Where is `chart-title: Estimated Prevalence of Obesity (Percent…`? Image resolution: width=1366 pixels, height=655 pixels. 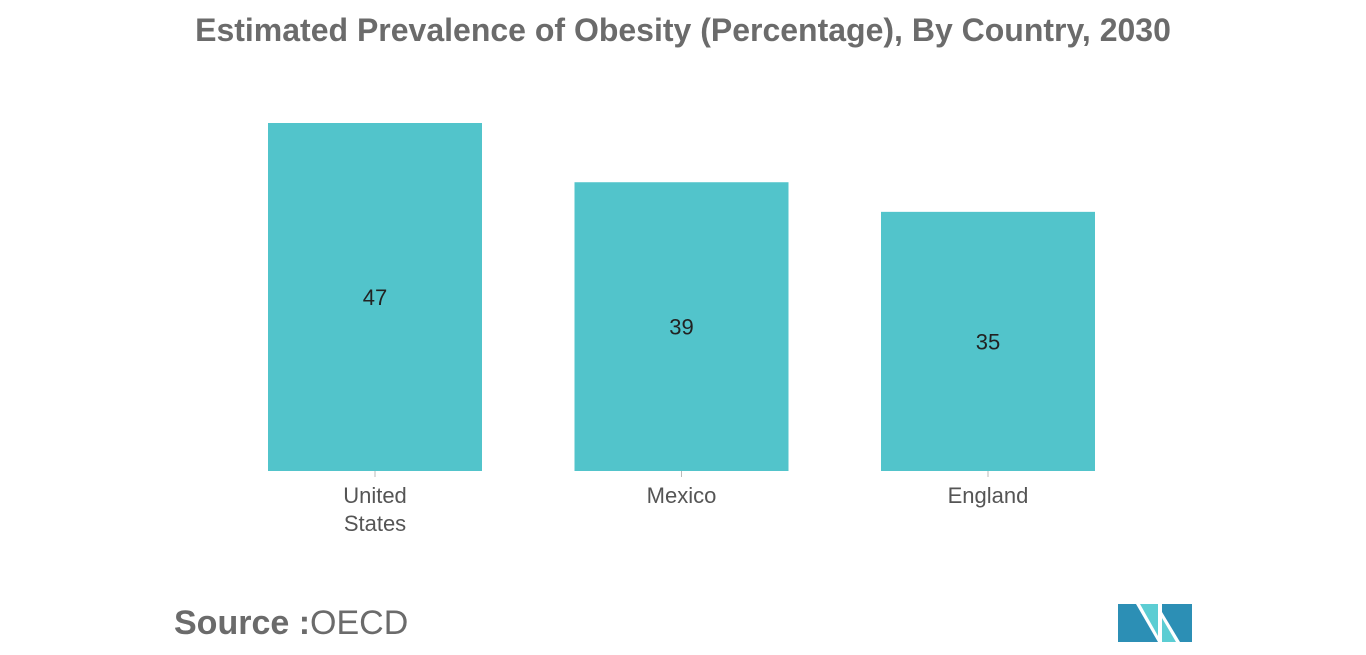 chart-title: Estimated Prevalence of Obesity (Percent… is located at coordinates (683, 30).